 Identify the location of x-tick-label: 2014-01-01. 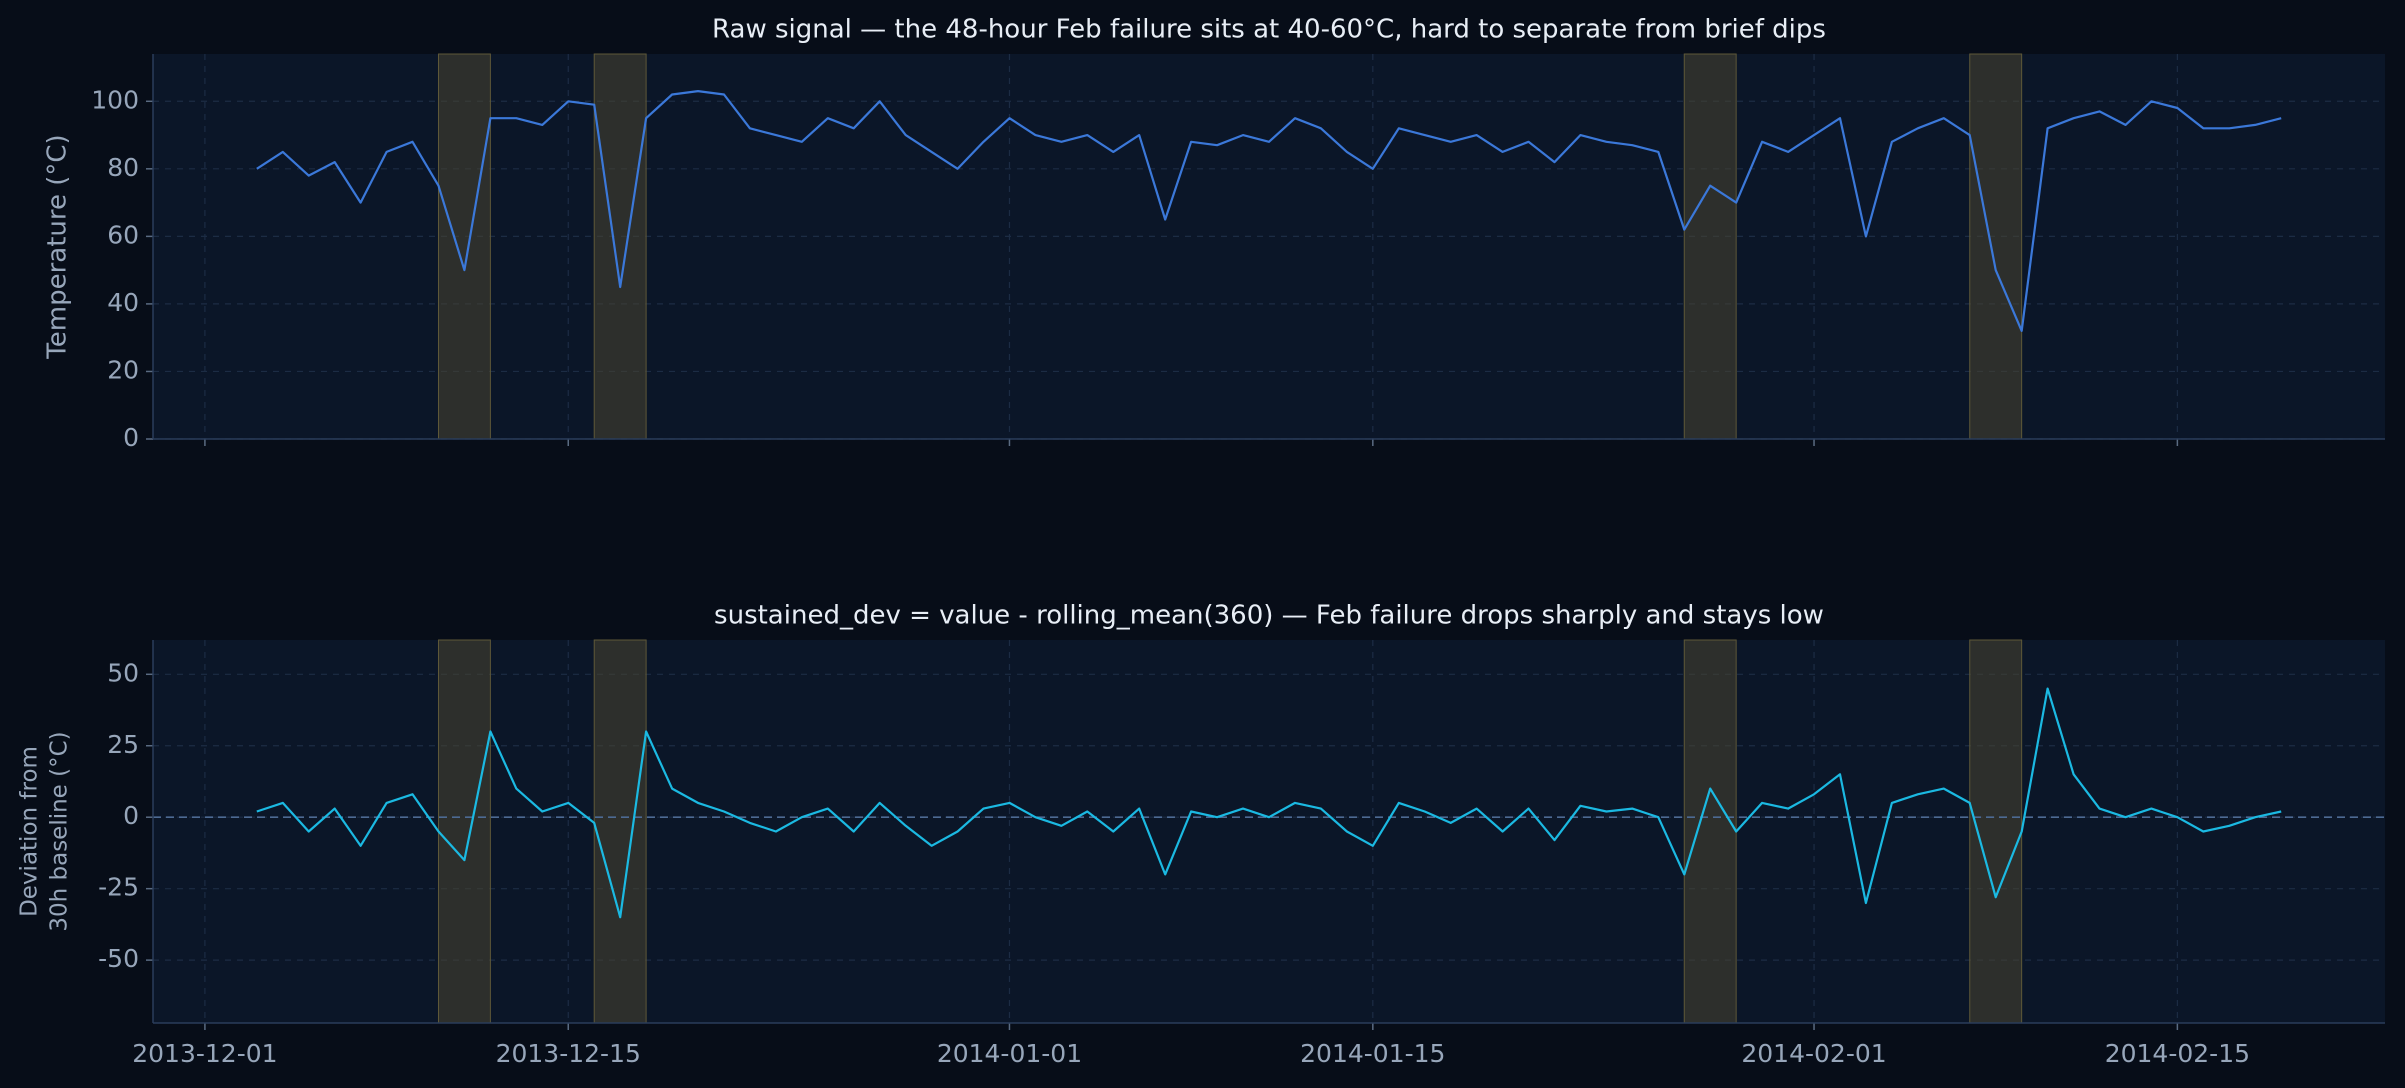
(1009, 1053).